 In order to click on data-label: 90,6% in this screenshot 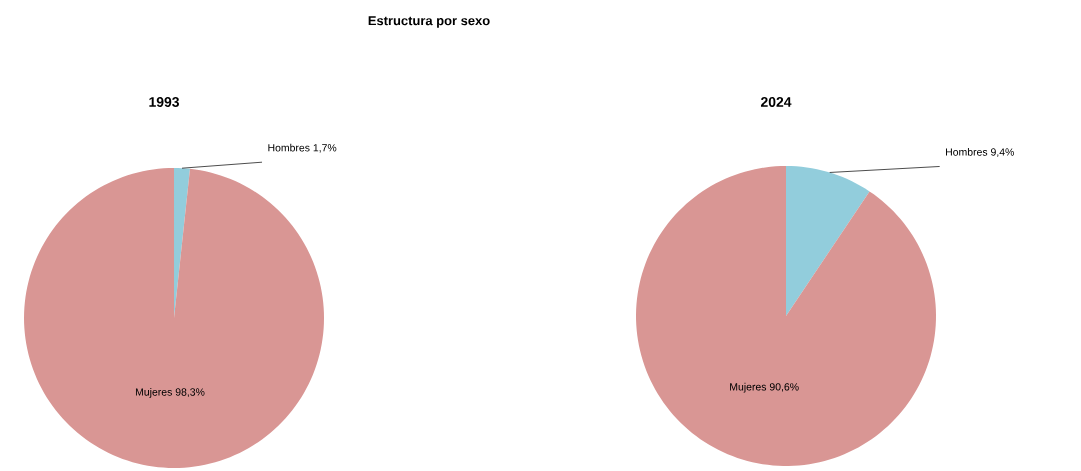, I will do `click(784, 387)`.